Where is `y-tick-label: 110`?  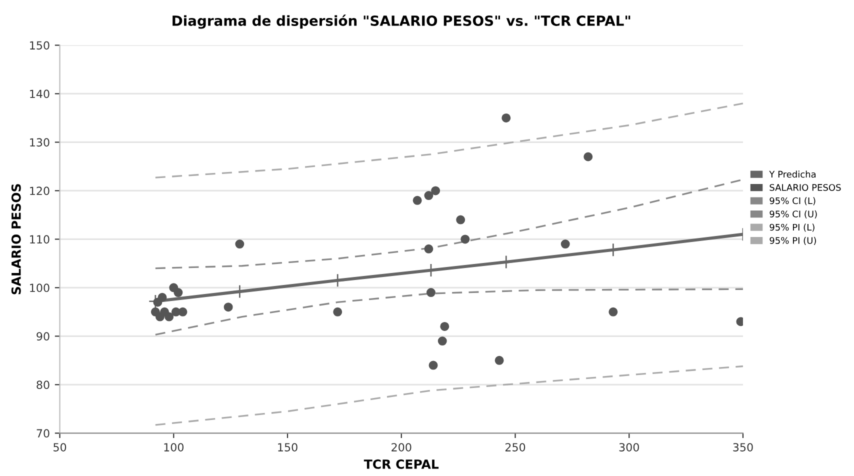
y-tick-label: 110 is located at coordinates (40, 239).